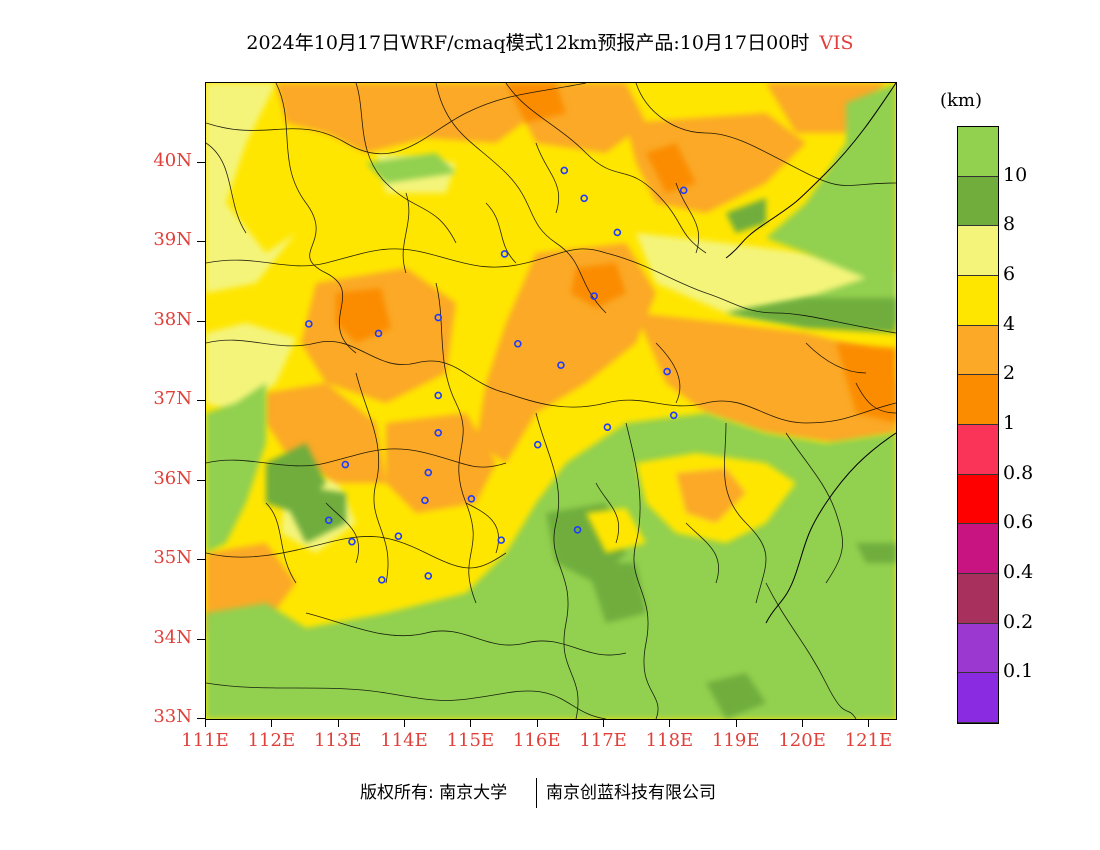 This screenshot has width=1100, height=850. Describe the element at coordinates (961, 100) in the screenshot. I see `colorbar-unit: (km)` at that location.